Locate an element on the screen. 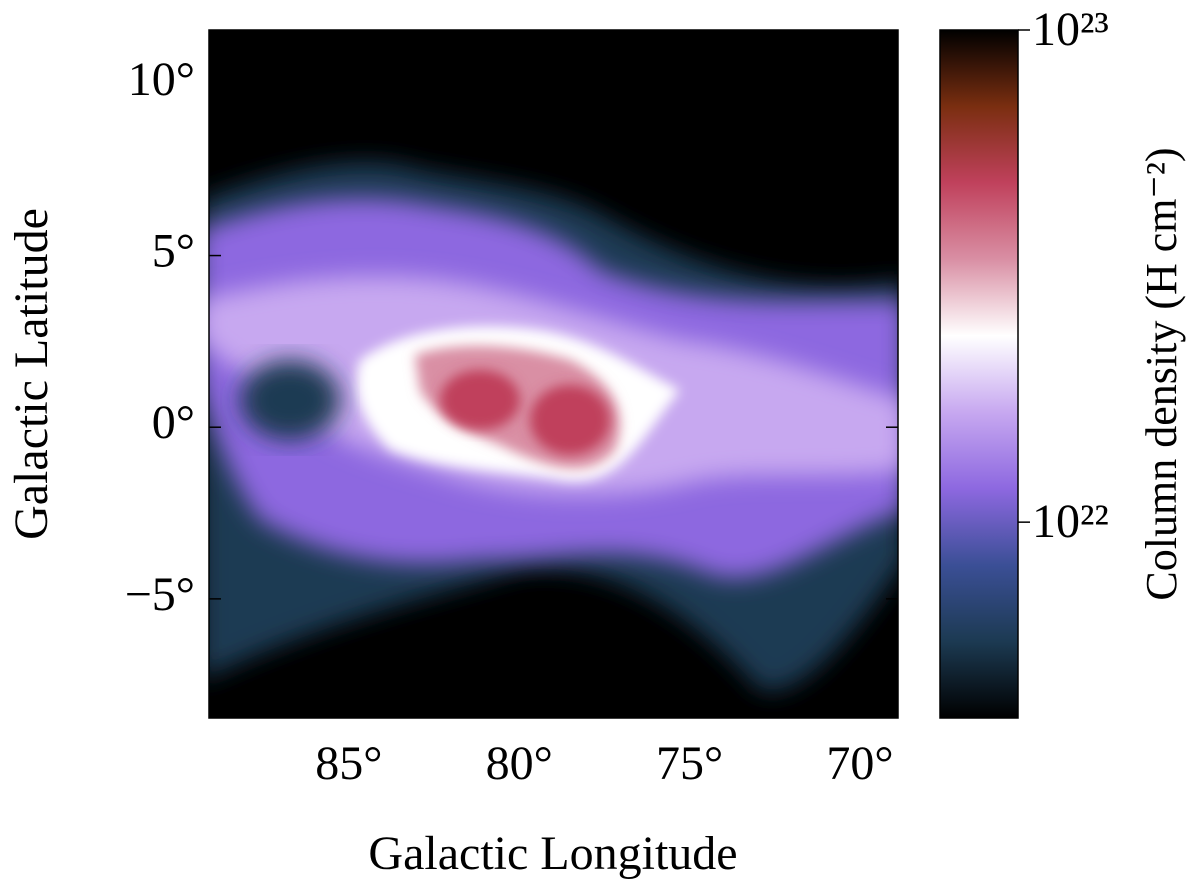 This screenshot has height=892, width=1200. colorbar is located at coordinates (979, 374).